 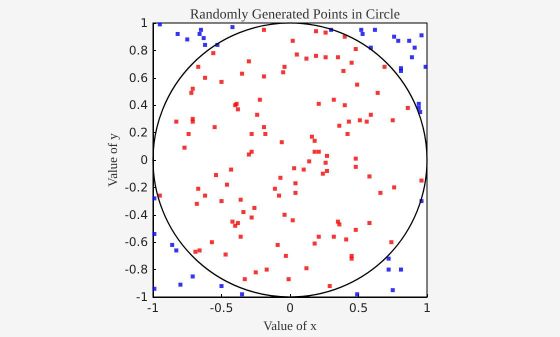 I want to click on y-tick-label: 0, so click(x=144, y=160).